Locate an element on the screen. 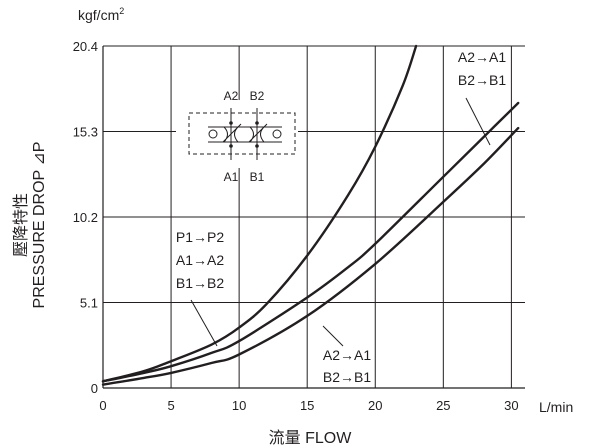  y-tick-label-3: 15.3 is located at coordinates (85, 132).